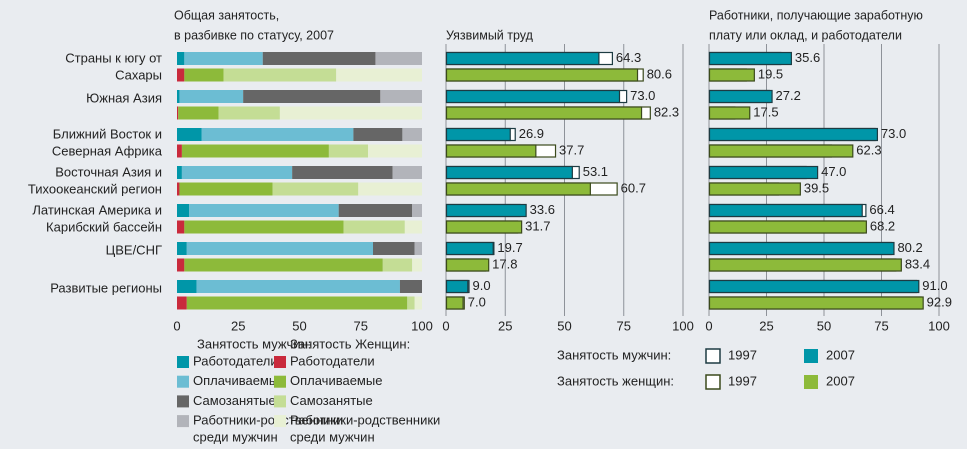 The height and width of the screenshot is (449, 967). Describe the element at coordinates (917, 263) in the screenshot. I see `value-label: 83.4` at that location.